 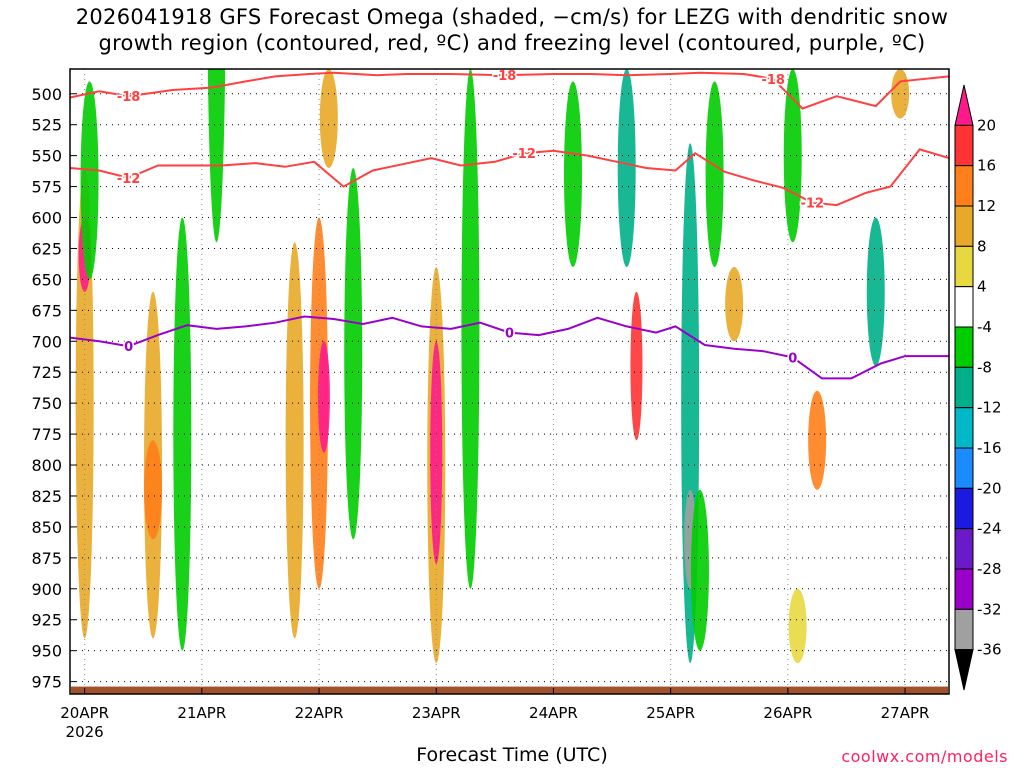 What do you see at coordinates (46, 465) in the screenshot?
I see `y-tick-label: 800` at bounding box center [46, 465].